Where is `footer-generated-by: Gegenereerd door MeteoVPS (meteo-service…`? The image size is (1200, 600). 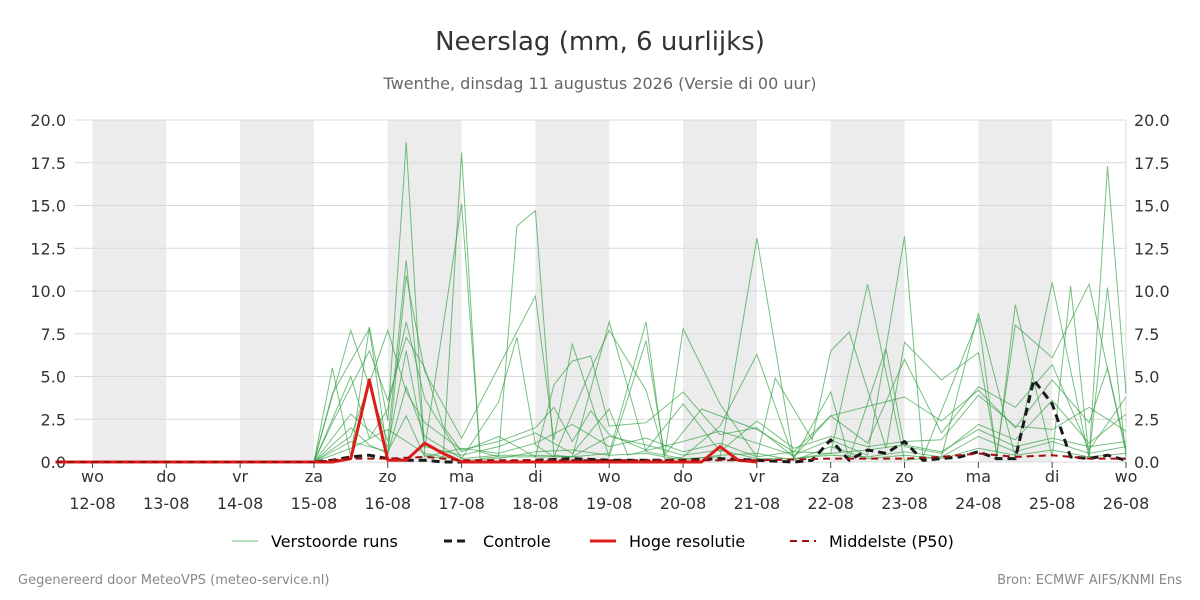
footer-generated-by: Gegenereerd door MeteoVPS (meteo-service… is located at coordinates (173, 580).